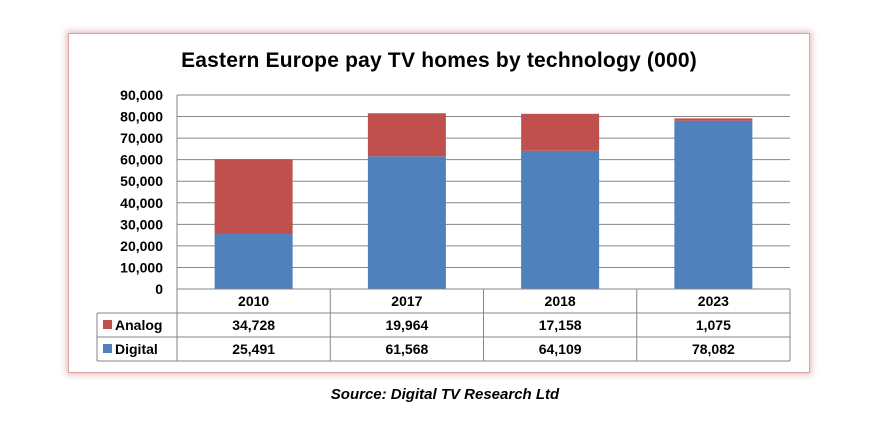  I want to click on bar-digital-2023, so click(713, 204).